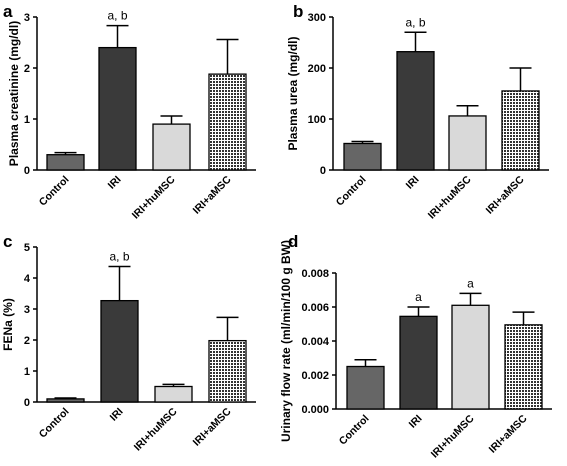 This screenshot has height=466, width=567. What do you see at coordinates (293, 93) in the screenshot?
I see `y-axis-title: Plasma urea (mg/dl)` at bounding box center [293, 93].